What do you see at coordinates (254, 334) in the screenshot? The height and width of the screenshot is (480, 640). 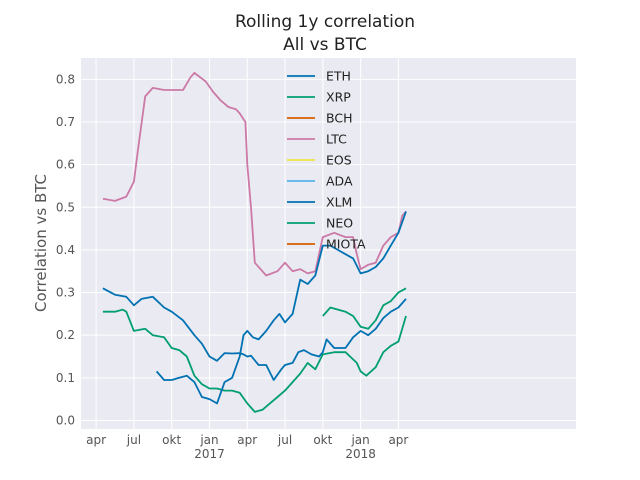 I see `series-line-eth` at bounding box center [254, 334].